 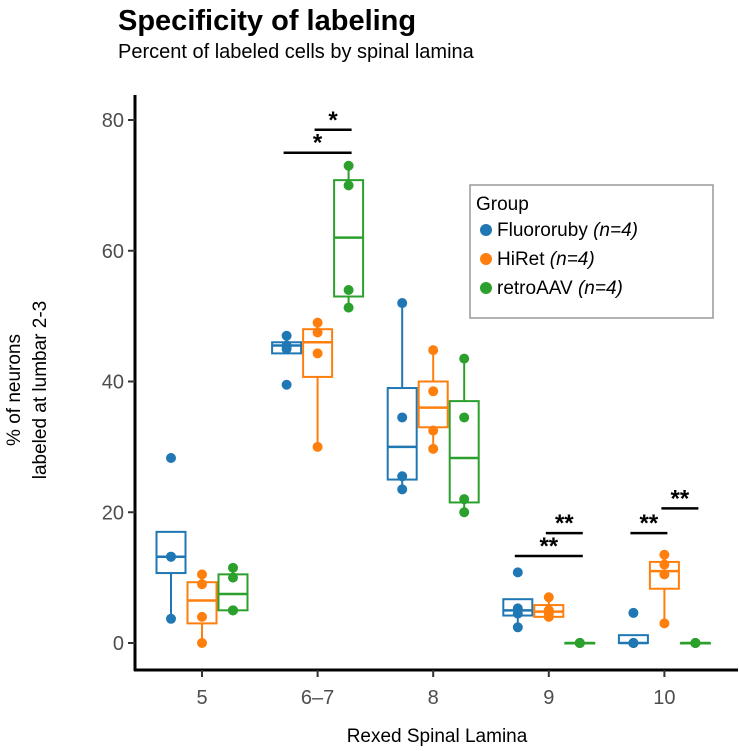 I want to click on legend-item: Fluororuby (n=4), so click(x=567, y=230).